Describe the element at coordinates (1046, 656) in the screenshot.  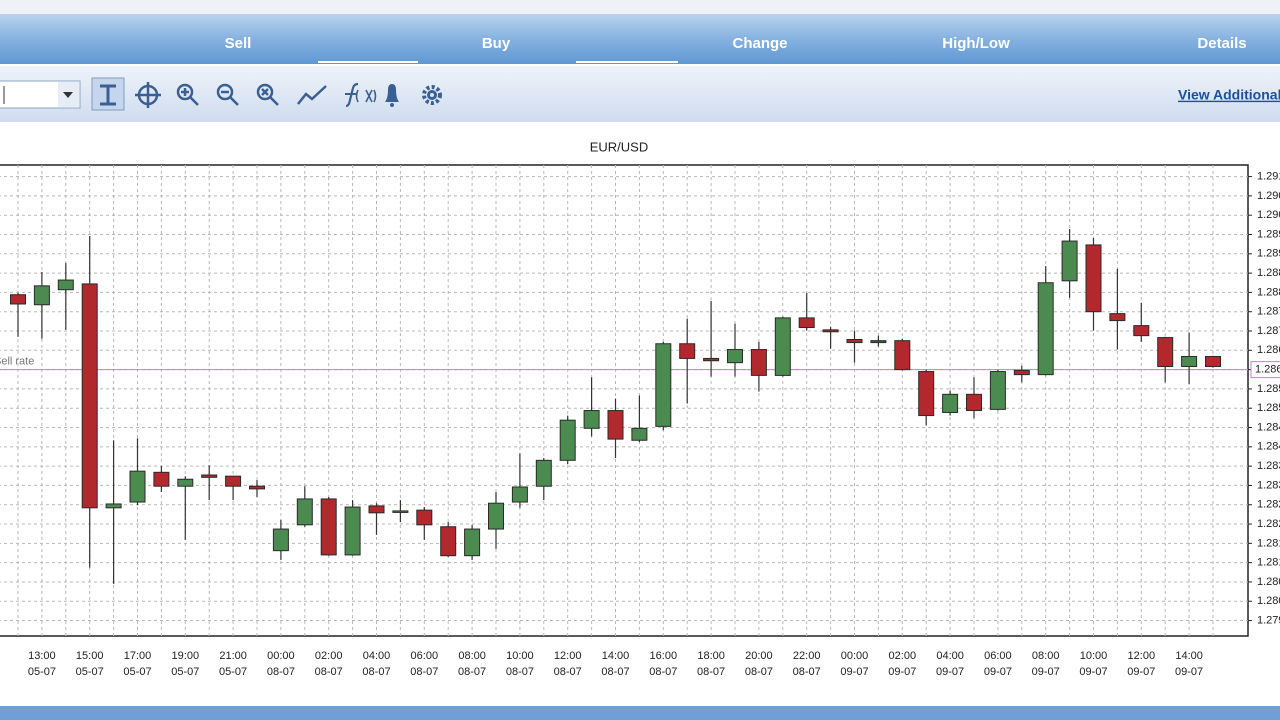
I see `x-tick-label: 08:00` at that location.